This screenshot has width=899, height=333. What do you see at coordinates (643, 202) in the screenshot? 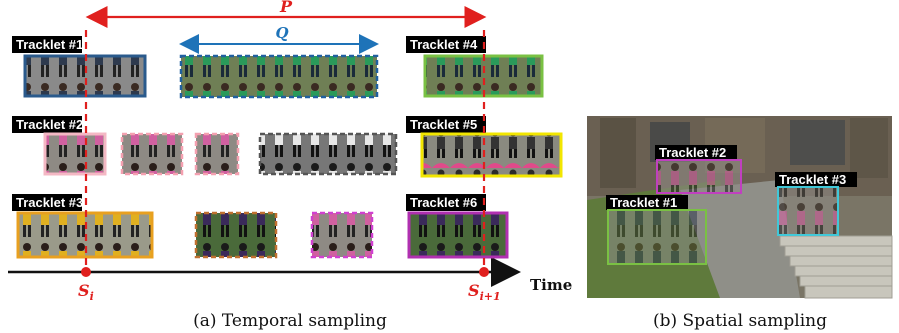
I see `spatial-tracklet-1-label: Tracklet #1` at bounding box center [643, 202].